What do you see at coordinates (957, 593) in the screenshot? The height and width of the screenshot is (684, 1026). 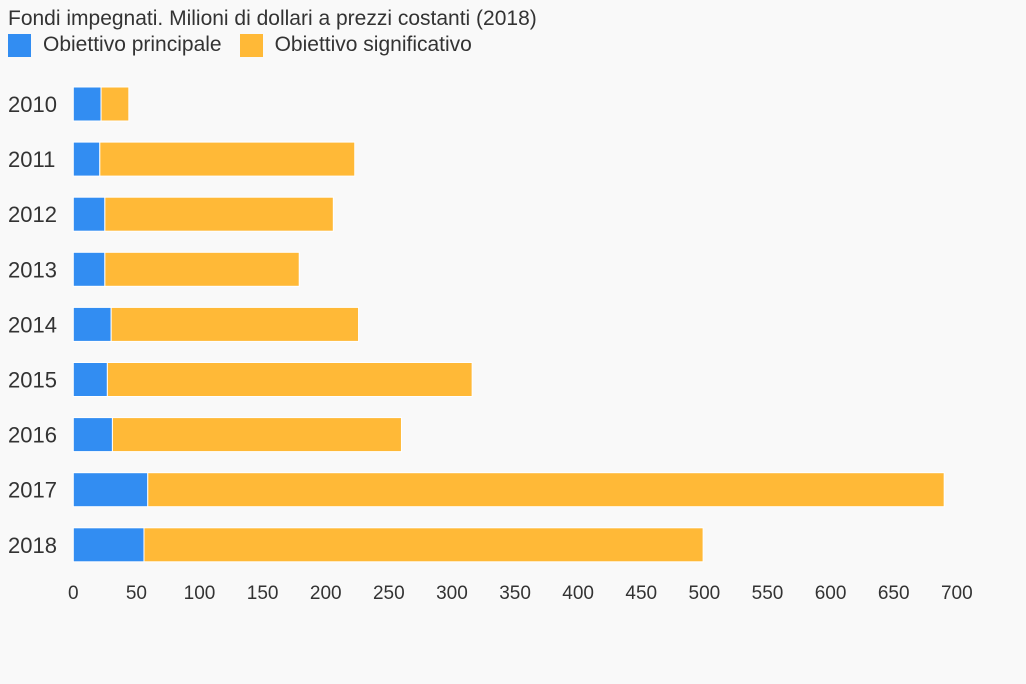 I see `x-tick-label: 700` at bounding box center [957, 593].